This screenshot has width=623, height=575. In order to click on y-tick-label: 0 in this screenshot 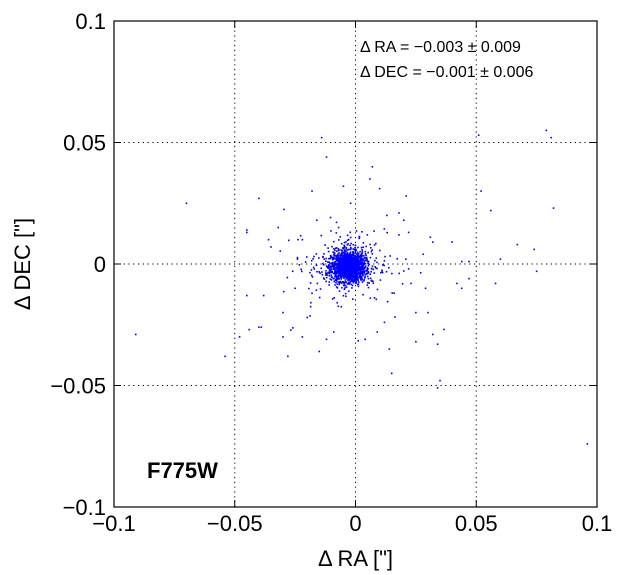, I will do `click(100, 264)`.